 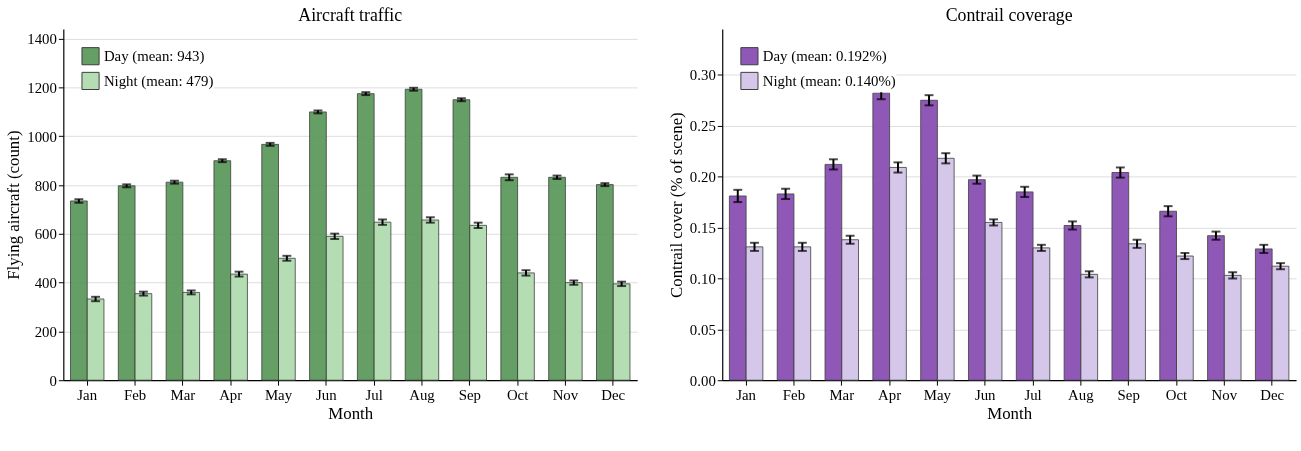 What do you see at coordinates (702, 227) in the screenshot?
I see `y-tick-label: 0.15` at bounding box center [702, 227].